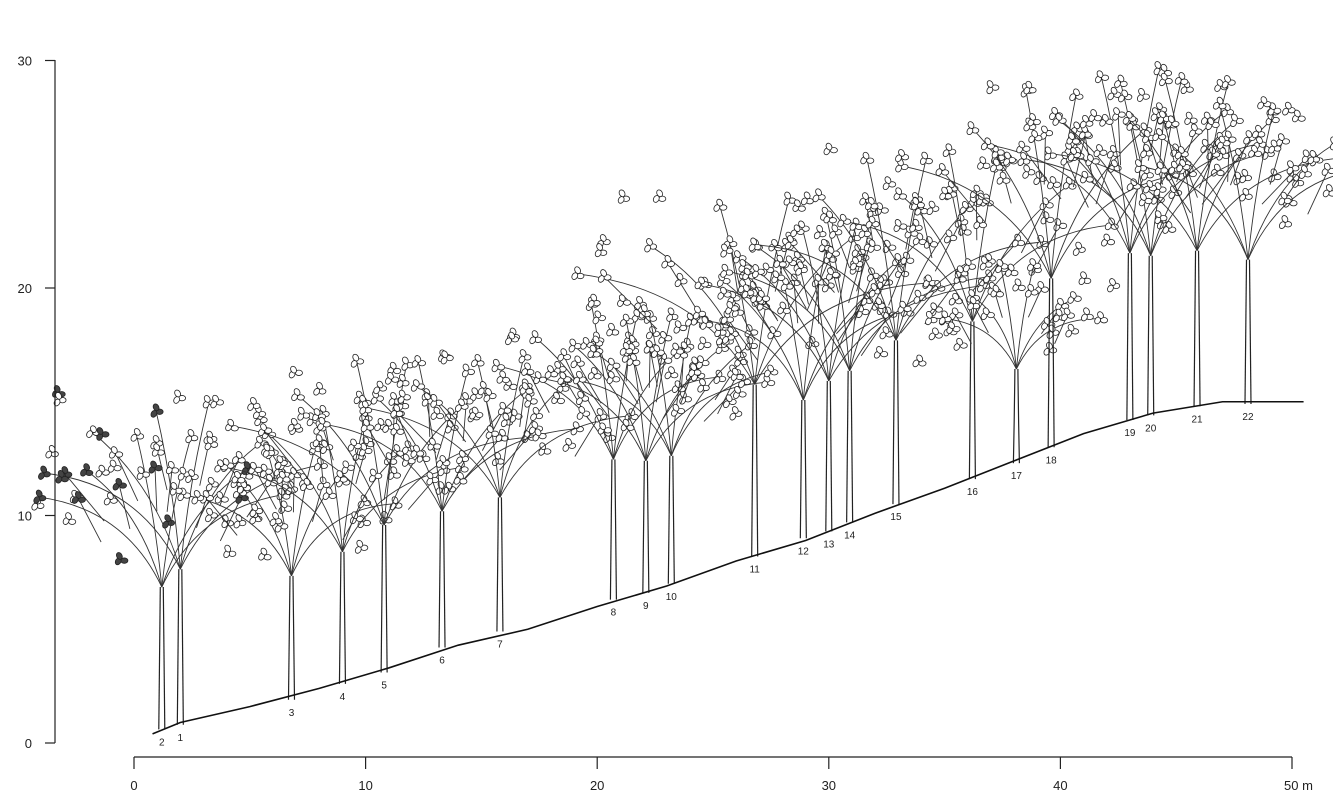 The height and width of the screenshot is (796, 1333). Describe the element at coordinates (28, 743) in the screenshot. I see `y-tick-label: 0` at that location.